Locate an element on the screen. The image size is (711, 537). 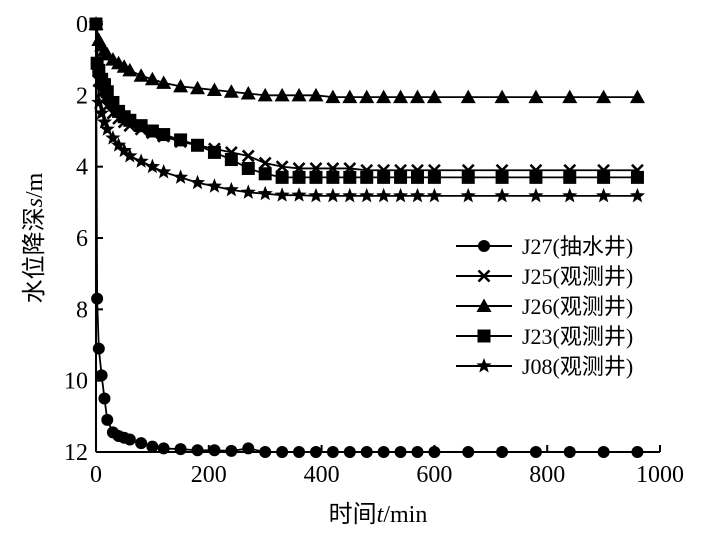
x-axis-title-prefix: 时间 is located at coordinates (353, 514).